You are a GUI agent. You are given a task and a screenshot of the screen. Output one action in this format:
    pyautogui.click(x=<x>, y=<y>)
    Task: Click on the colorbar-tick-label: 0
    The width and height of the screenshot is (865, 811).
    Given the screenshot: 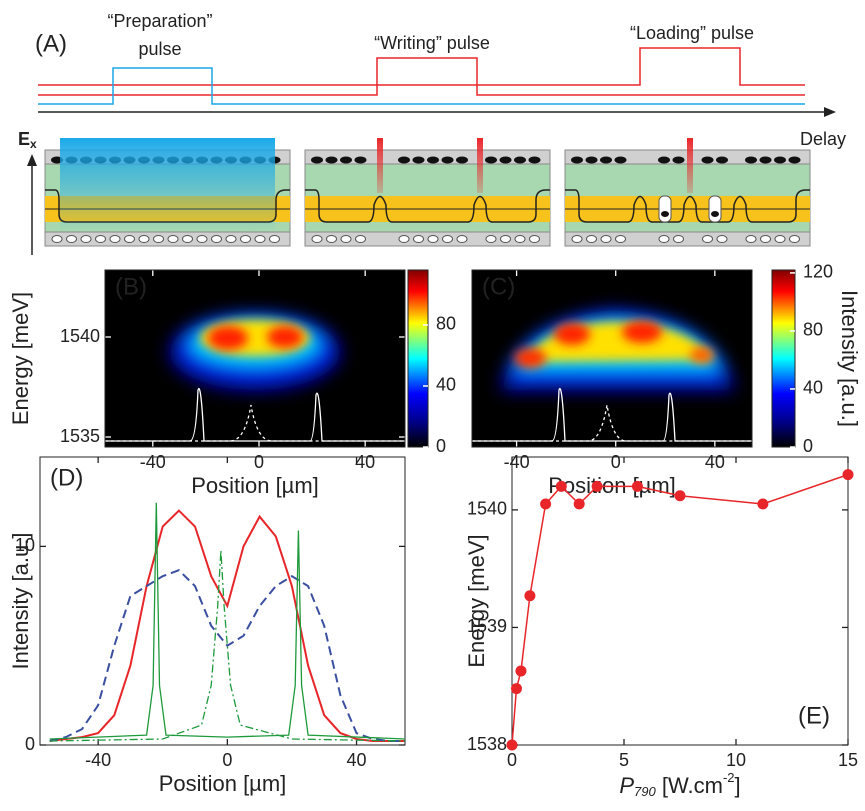 What is the action you would take?
    pyautogui.click(x=441, y=446)
    